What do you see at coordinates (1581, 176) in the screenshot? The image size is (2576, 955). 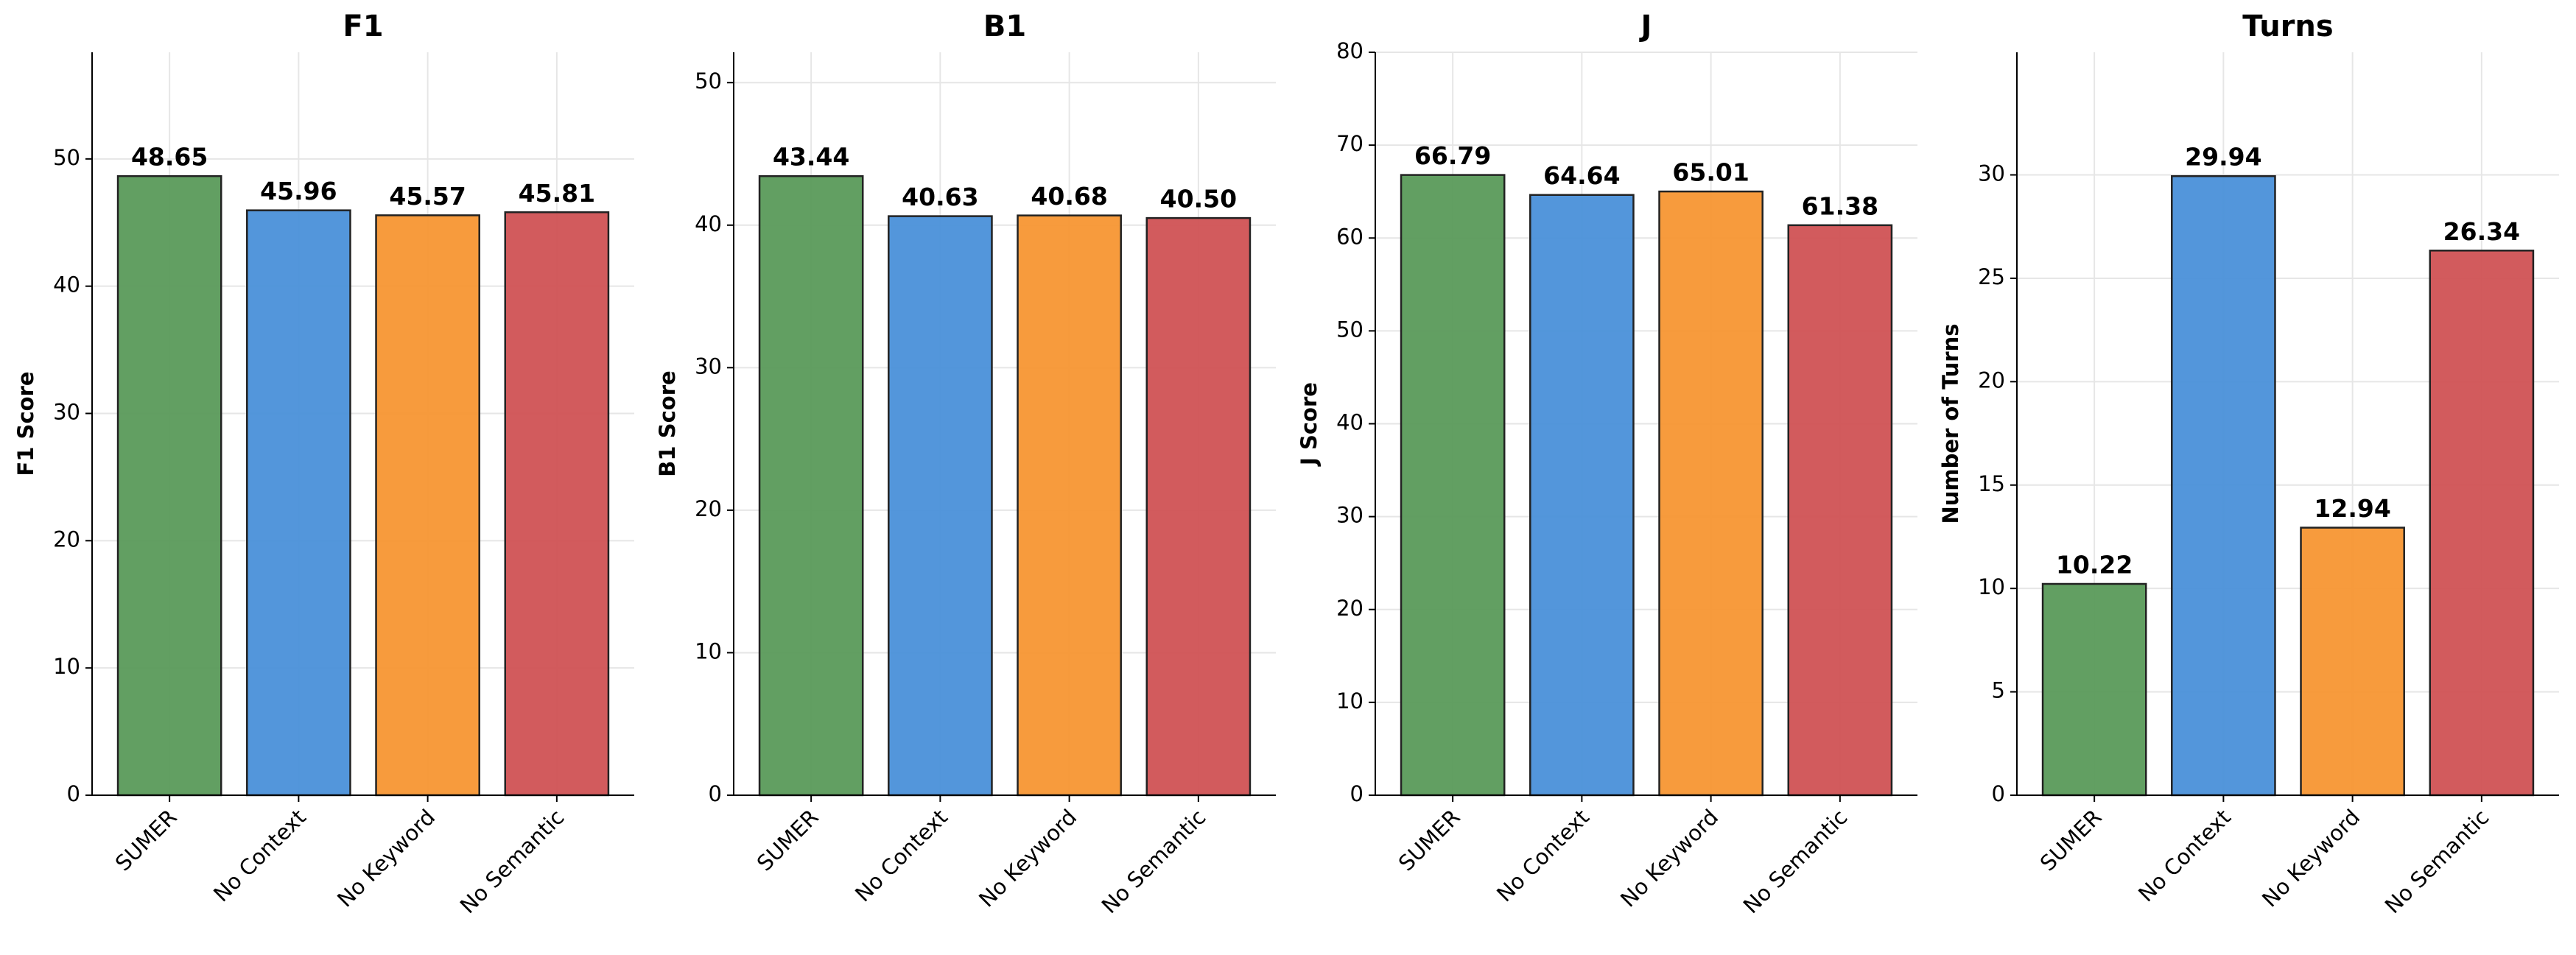 I see `value-label: 64.64` at bounding box center [1581, 176].